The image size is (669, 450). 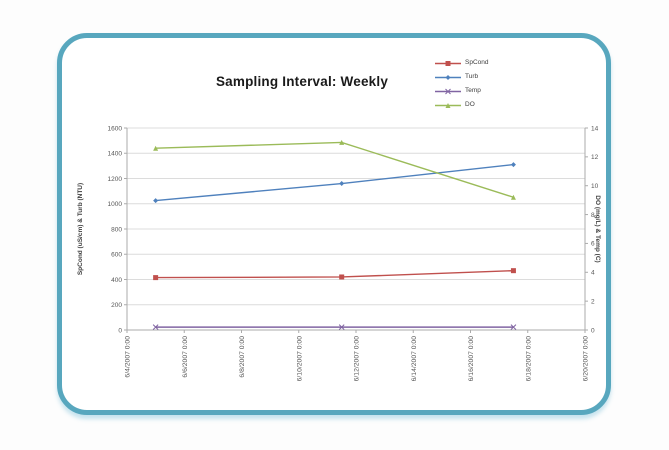 What do you see at coordinates (128, 357) in the screenshot?
I see `x-tick-label: 6/4/2007 0:00` at bounding box center [128, 357].